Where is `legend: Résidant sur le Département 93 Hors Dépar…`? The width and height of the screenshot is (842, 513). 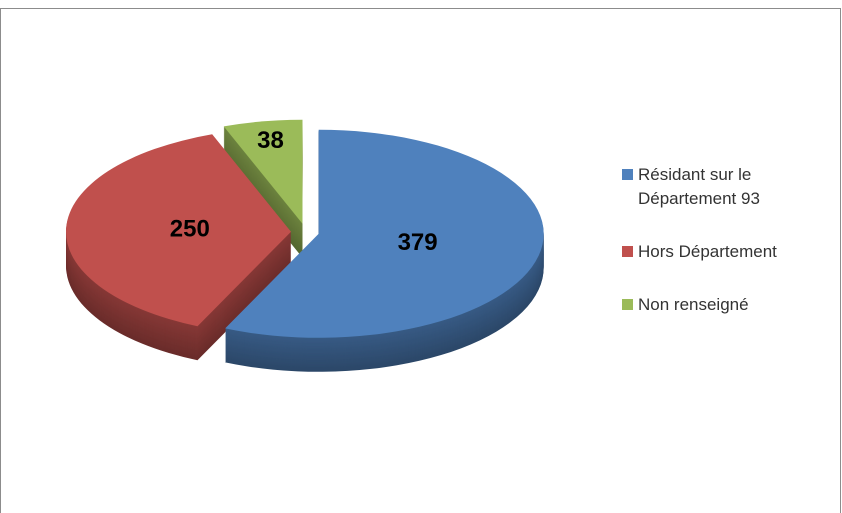 legend: Résidant sur le Département 93 Hors Dépar… is located at coordinates (727, 254).